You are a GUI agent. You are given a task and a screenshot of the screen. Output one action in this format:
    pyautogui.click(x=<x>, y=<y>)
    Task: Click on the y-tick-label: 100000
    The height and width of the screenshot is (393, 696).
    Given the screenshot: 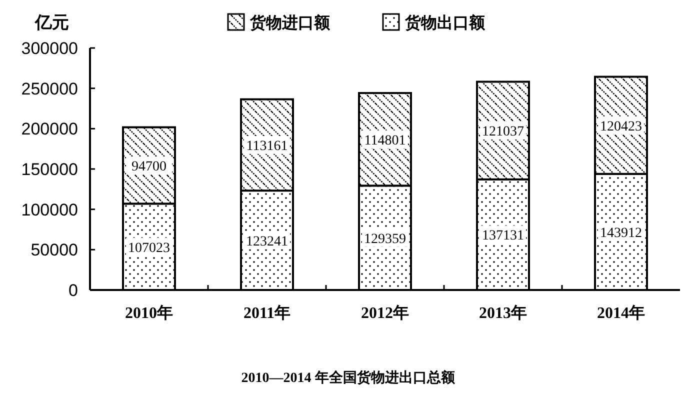 What is the action you would take?
    pyautogui.click(x=49, y=210)
    